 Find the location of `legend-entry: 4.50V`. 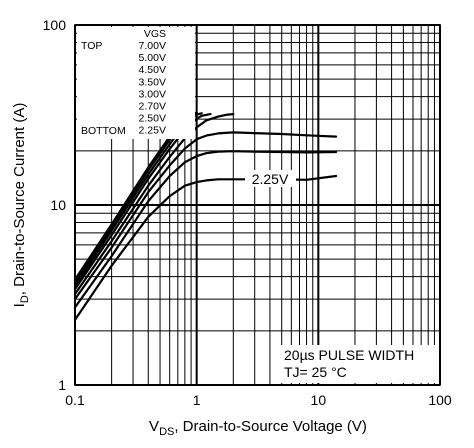

legend-entry: 4.50V is located at coordinates (152, 70).